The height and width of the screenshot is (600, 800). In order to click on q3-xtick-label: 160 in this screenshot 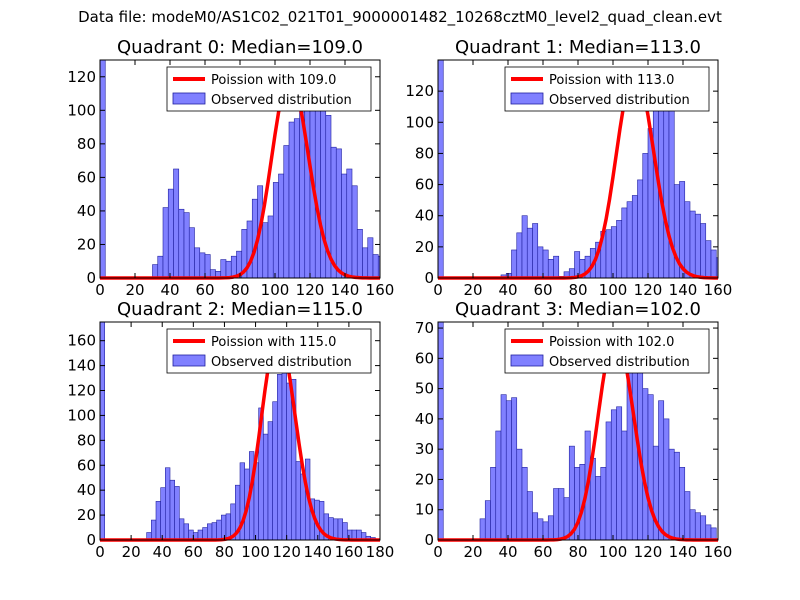, I will do `click(718, 552)`.